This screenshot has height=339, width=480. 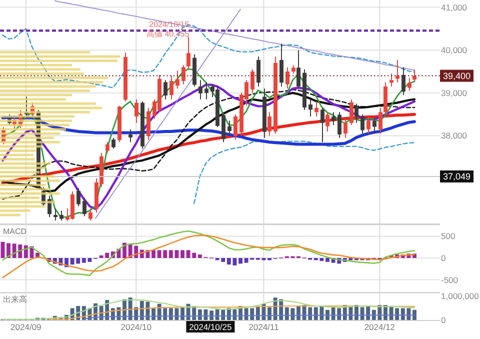 What do you see at coordinates (136, 327) in the screenshot?
I see `x-tick-label: 2024/10` at bounding box center [136, 327].